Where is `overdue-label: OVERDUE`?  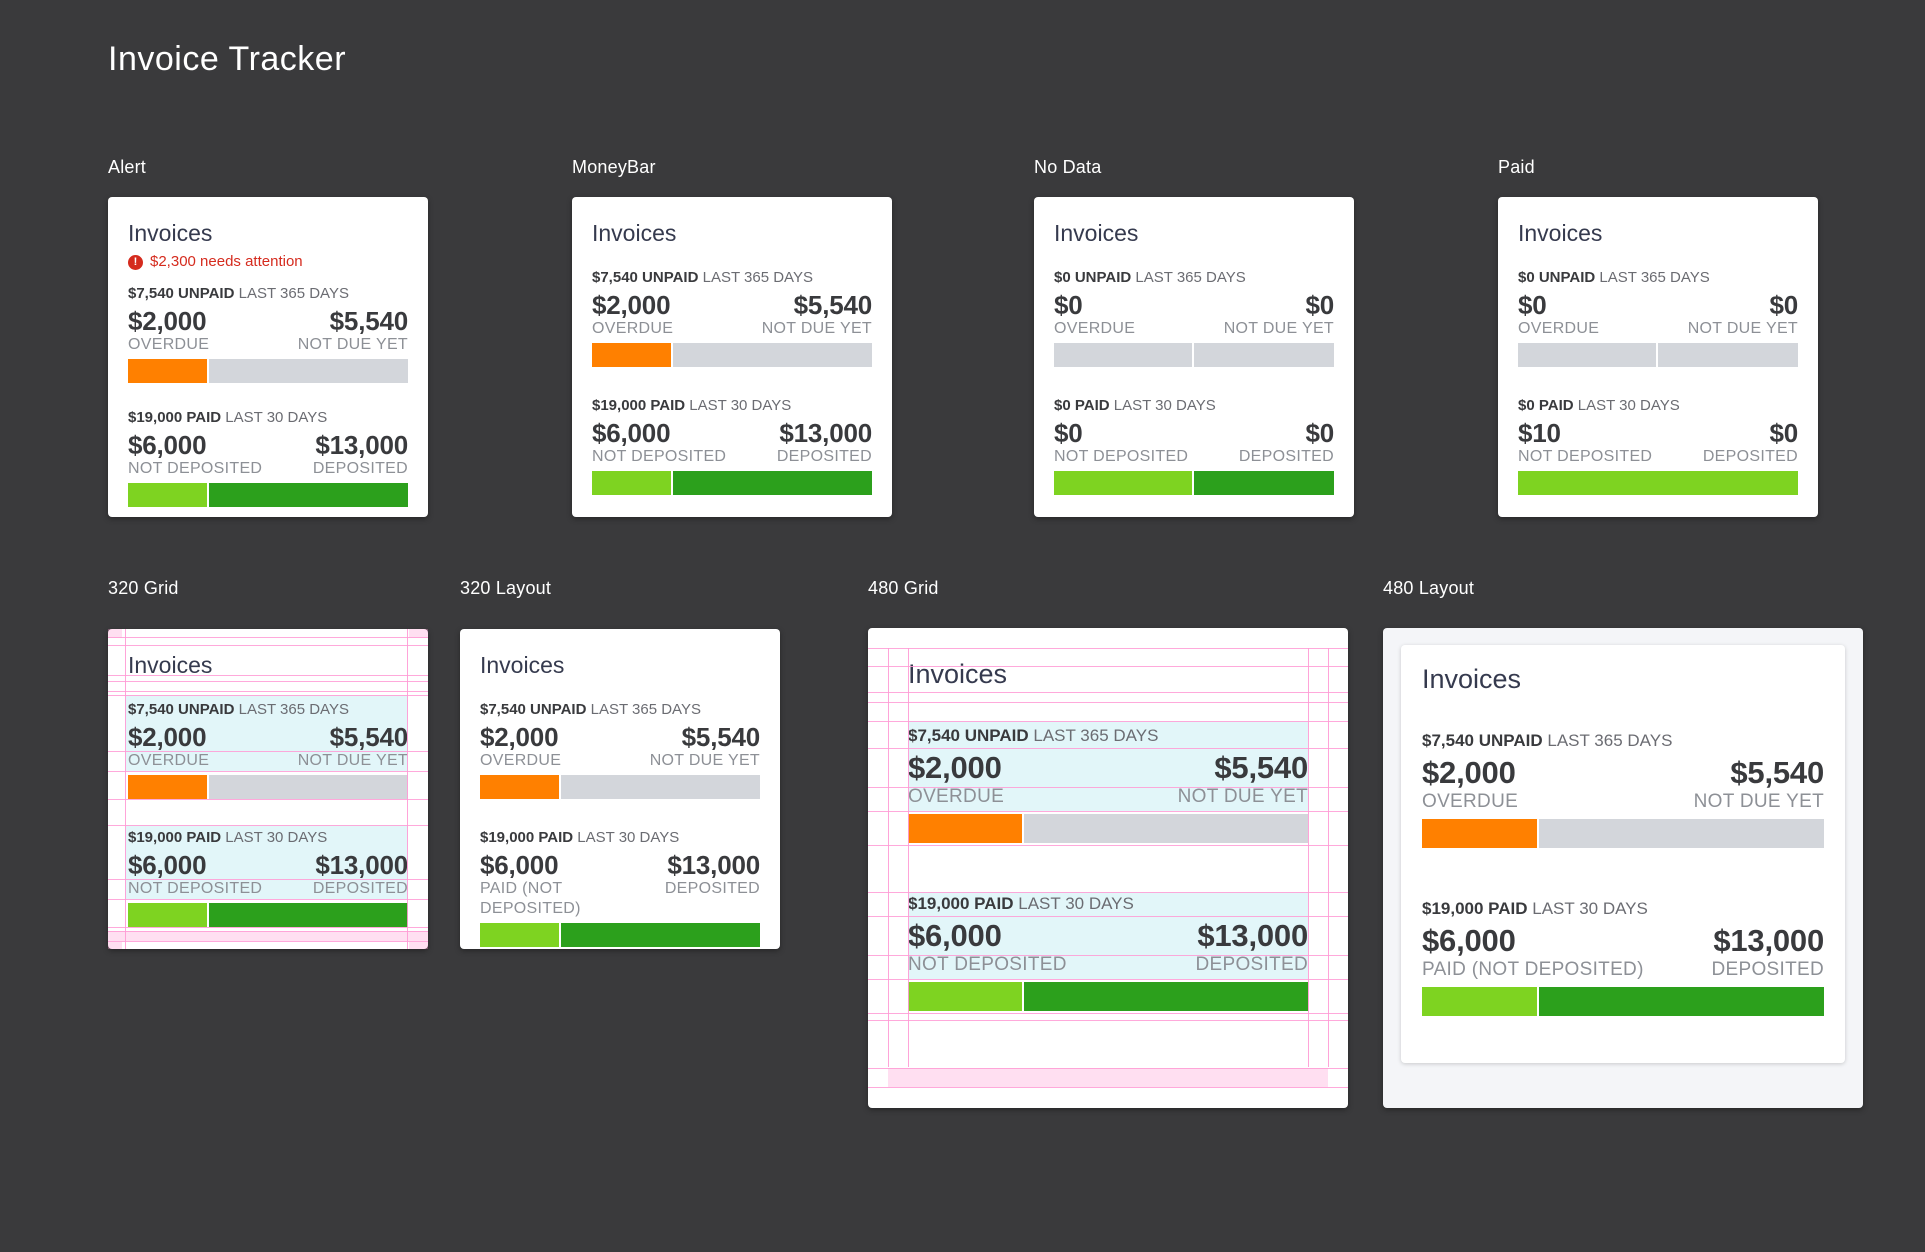
overdue-label: OVERDUE is located at coordinates (521, 760).